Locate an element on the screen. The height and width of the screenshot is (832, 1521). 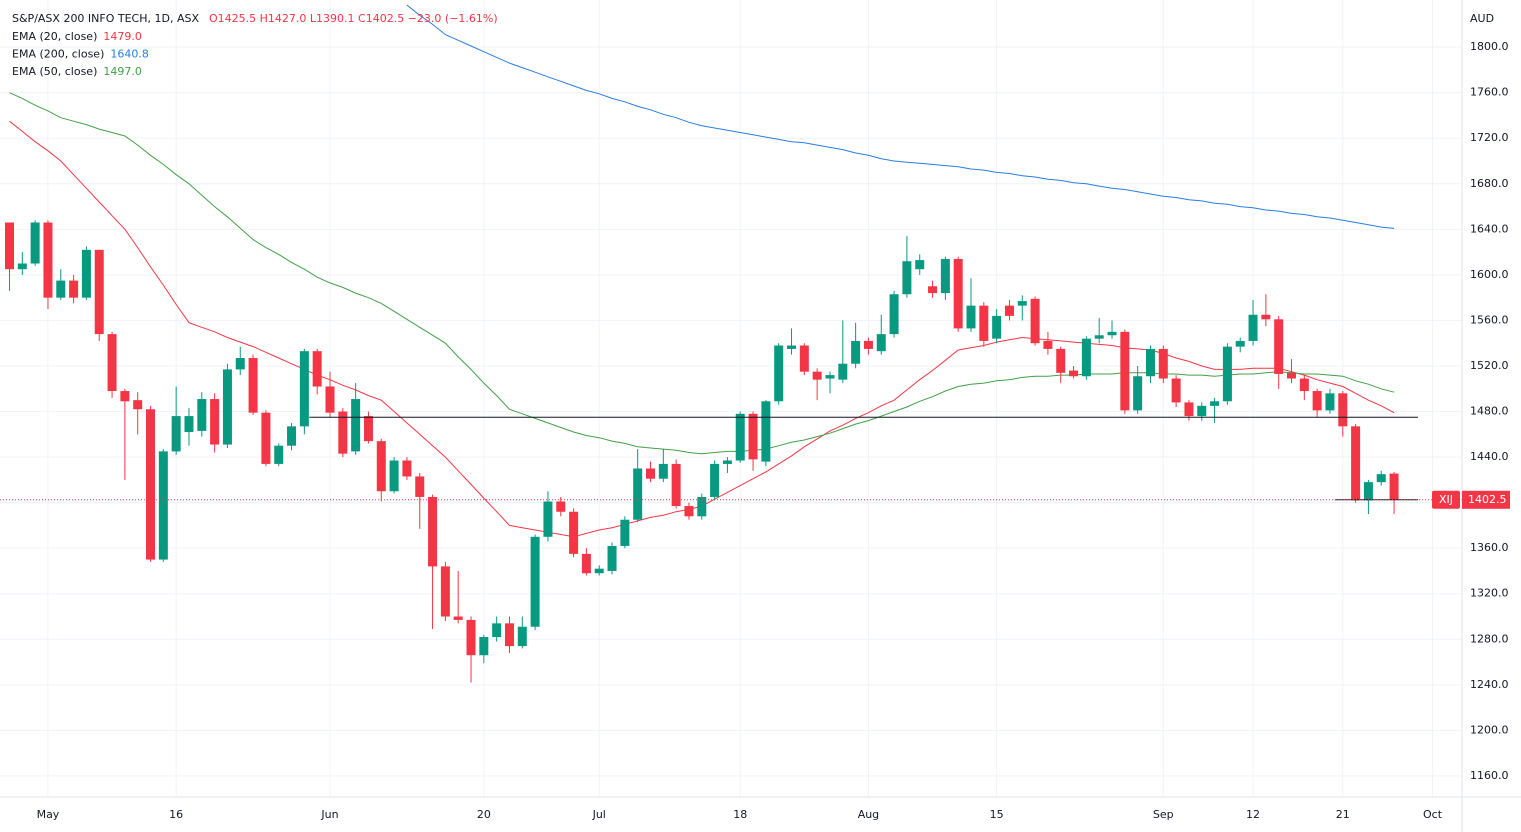
currency-label: AUD is located at coordinates (1482, 18).